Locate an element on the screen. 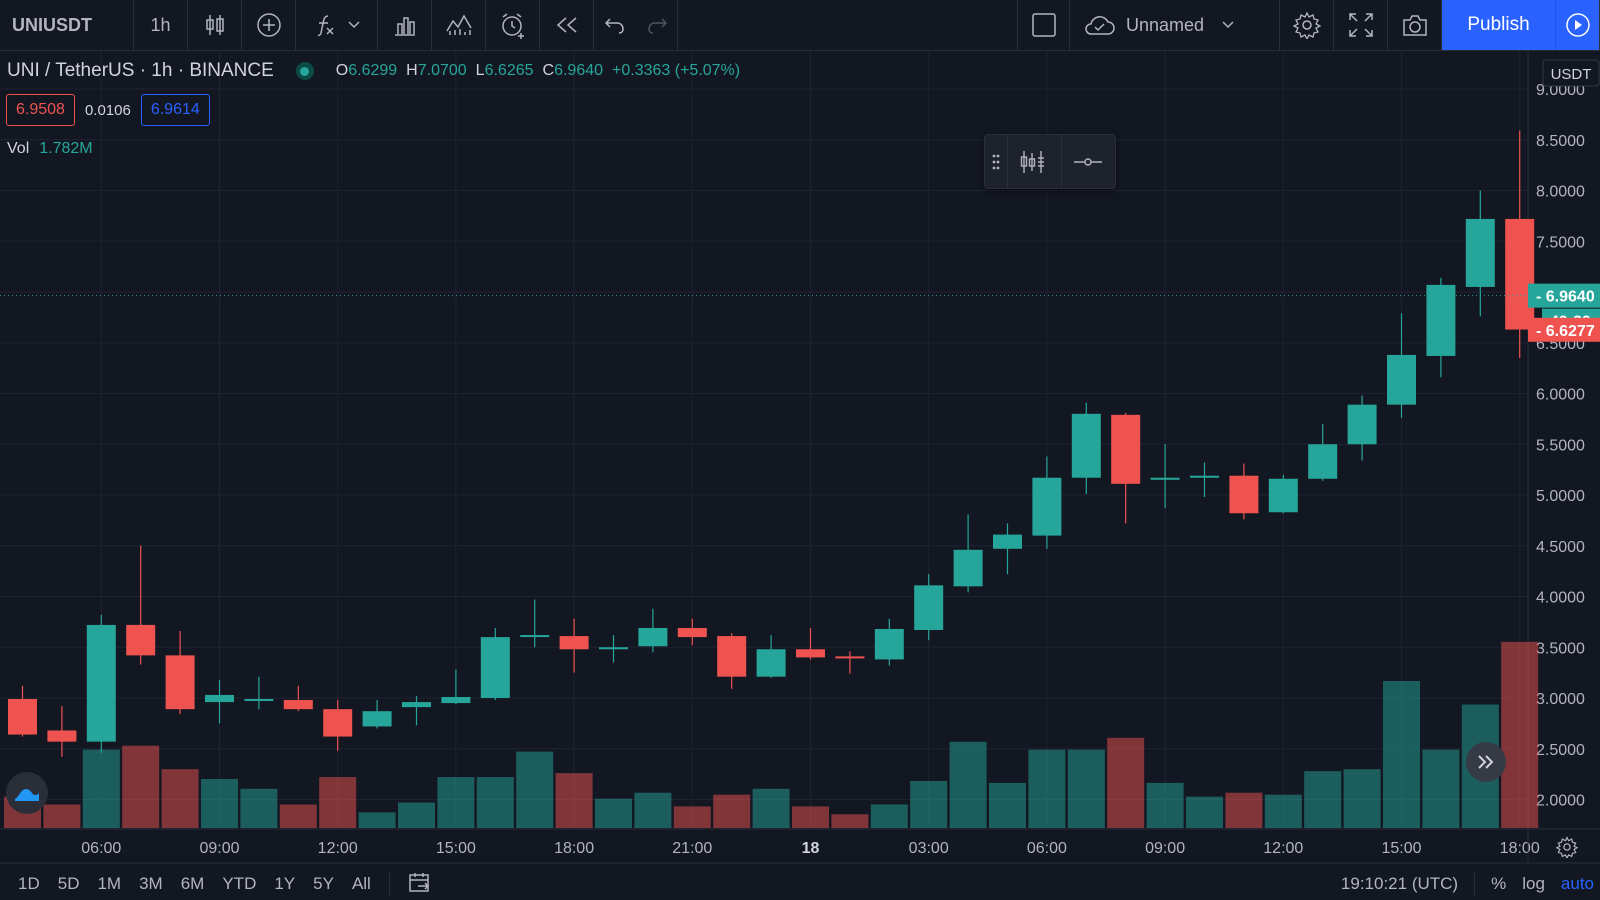 This screenshot has height=900, width=1600. alarm-clock-icon is located at coordinates (512, 26).